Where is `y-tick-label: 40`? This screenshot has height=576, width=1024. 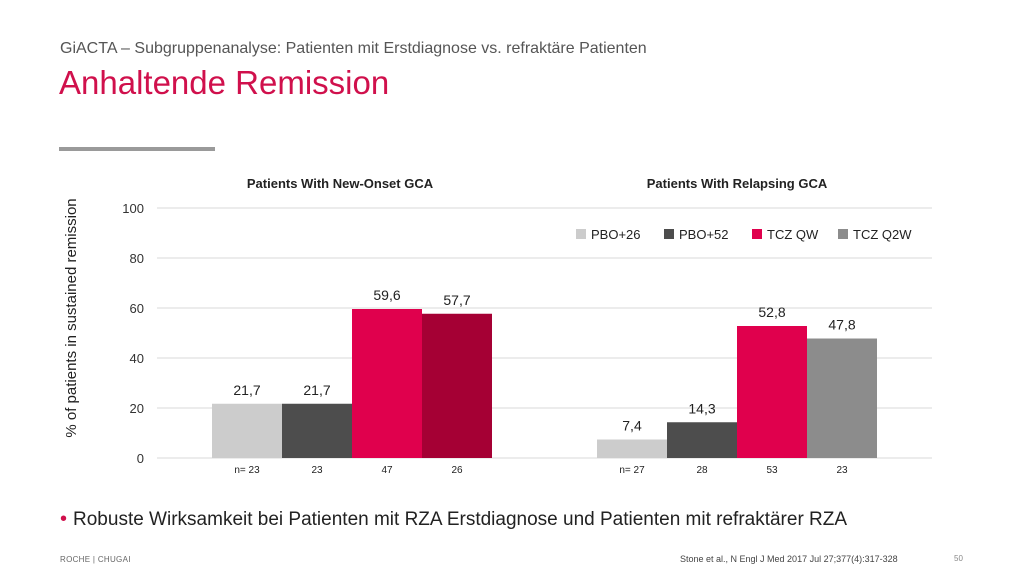
y-tick-label: 40 is located at coordinates (137, 358).